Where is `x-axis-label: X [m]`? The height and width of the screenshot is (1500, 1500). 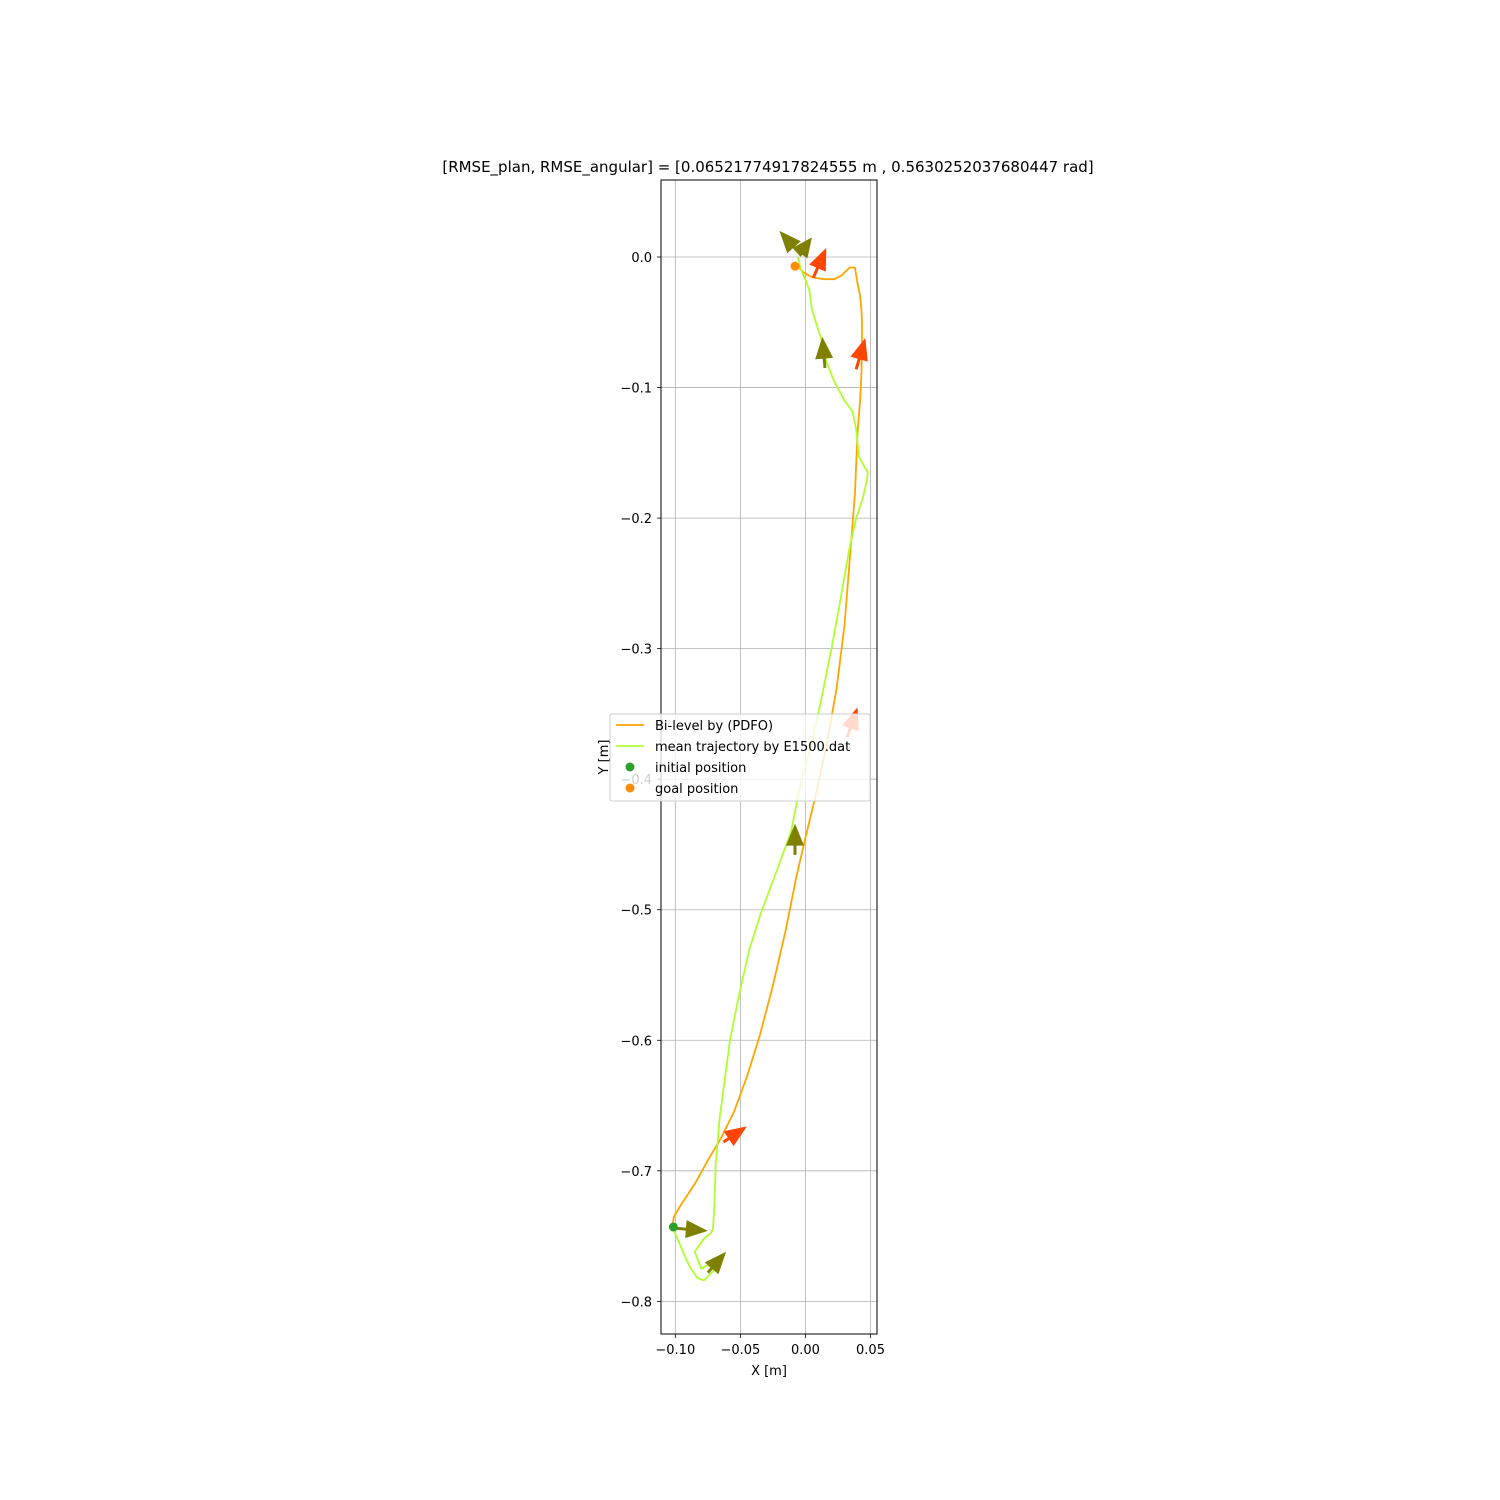 x-axis-label: X [m] is located at coordinates (769, 1371).